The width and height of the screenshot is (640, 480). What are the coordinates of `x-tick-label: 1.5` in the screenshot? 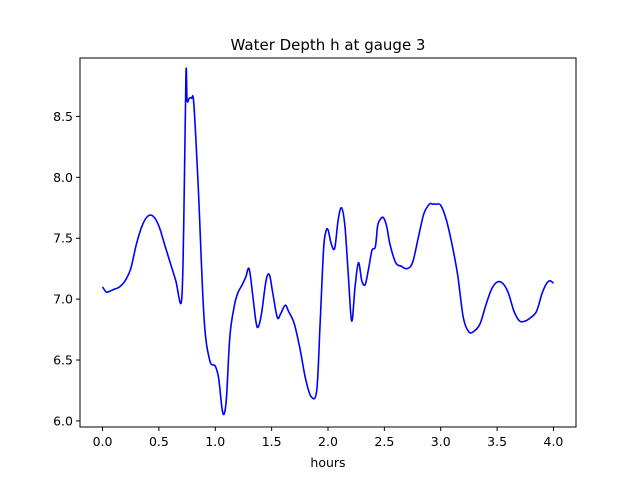 It's located at (272, 441).